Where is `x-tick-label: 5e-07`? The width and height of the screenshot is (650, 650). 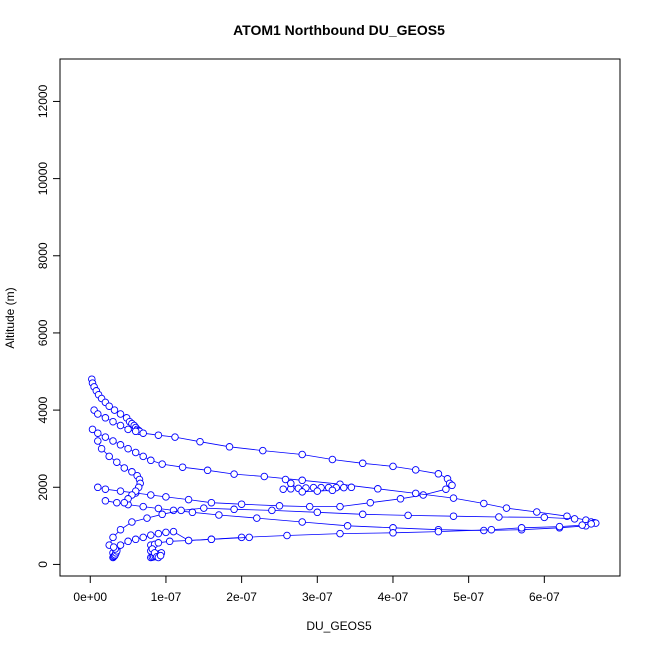
x-tick-label: 5e-07 is located at coordinates (468, 597).